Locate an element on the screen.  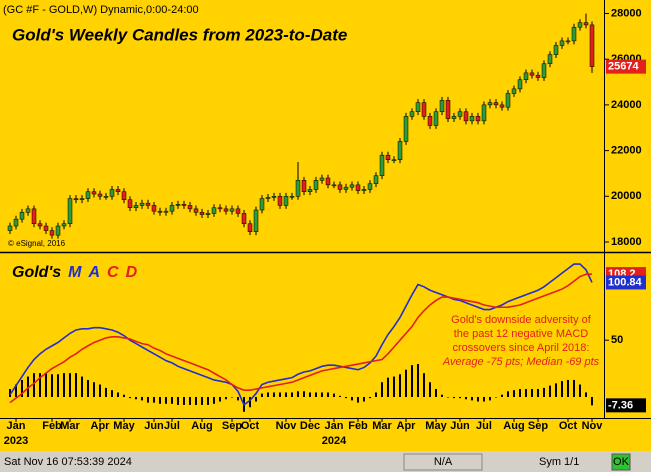
status-ok-box is located at coordinates (621, 462).